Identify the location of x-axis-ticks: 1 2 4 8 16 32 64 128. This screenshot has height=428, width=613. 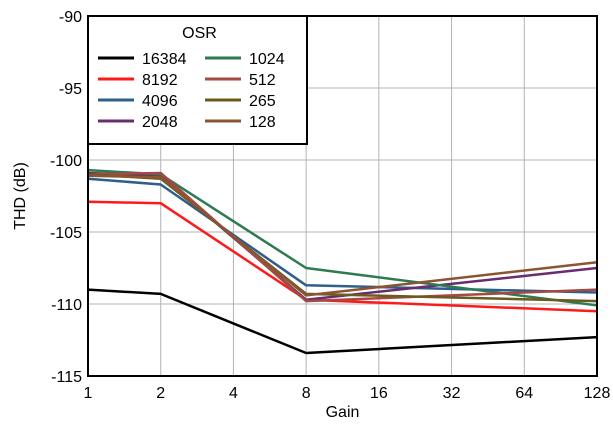
(347, 393).